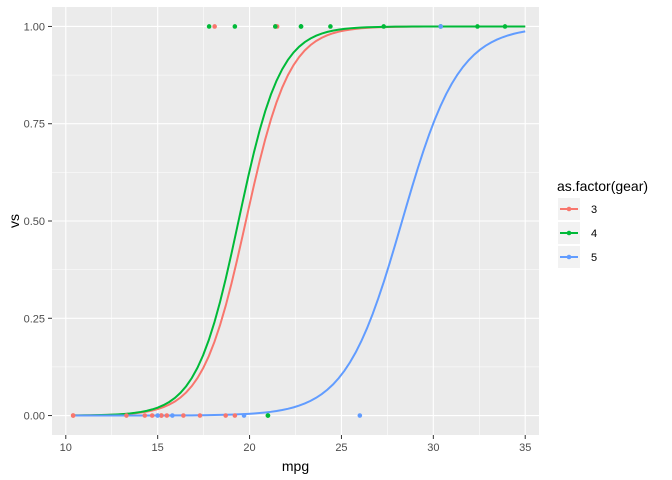 The height and width of the screenshot is (480, 672). What do you see at coordinates (525, 448) in the screenshot?
I see `x-tick-label: 35` at bounding box center [525, 448].